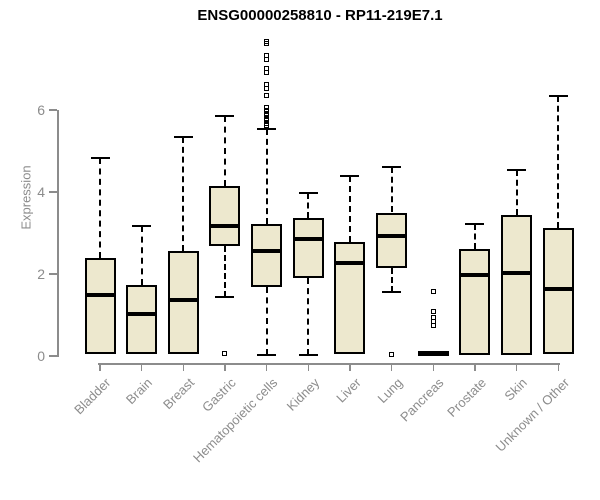 The width and height of the screenshot is (600, 500). What do you see at coordinates (474, 302) in the screenshot?
I see `box-prostate` at bounding box center [474, 302].